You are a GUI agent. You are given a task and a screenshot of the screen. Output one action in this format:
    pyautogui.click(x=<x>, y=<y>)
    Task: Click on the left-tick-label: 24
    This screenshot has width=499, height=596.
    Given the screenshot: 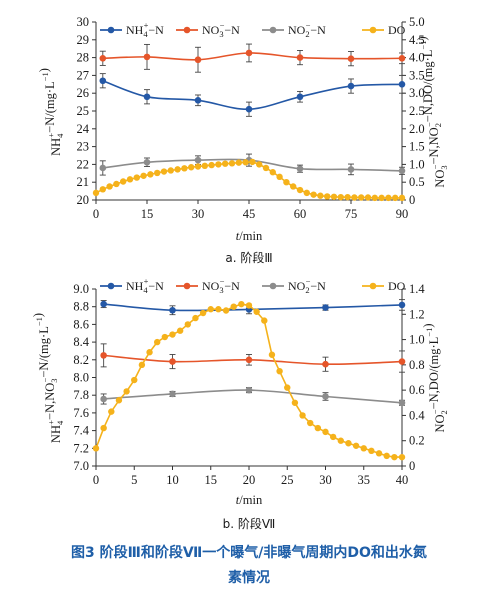 What is the action you would take?
    pyautogui.click(x=83, y=129)
    